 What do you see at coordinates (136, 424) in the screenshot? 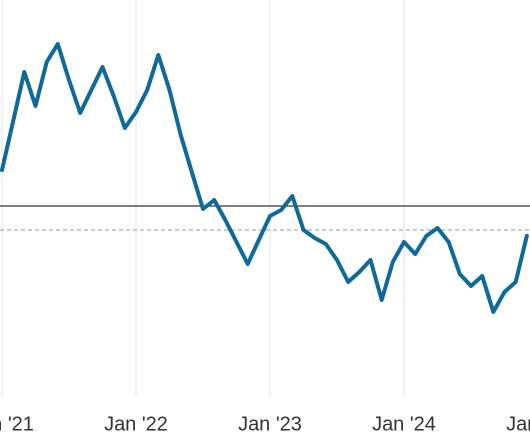
I see `x-tick-label: Jan '22` at bounding box center [136, 424].